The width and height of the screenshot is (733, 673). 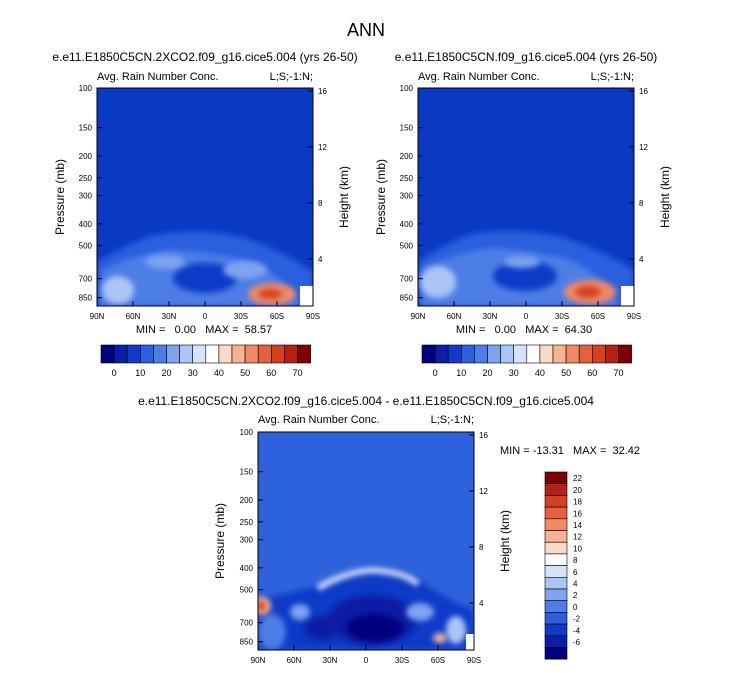 I want to click on colorbar-label: 18, so click(x=577, y=502).